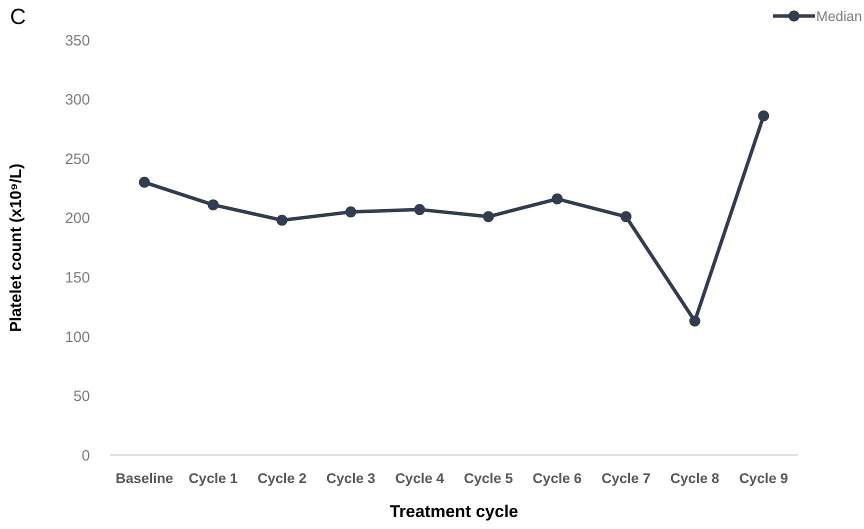 The height and width of the screenshot is (529, 864). What do you see at coordinates (77, 337) in the screenshot?
I see `y-tick-label: 100` at bounding box center [77, 337].